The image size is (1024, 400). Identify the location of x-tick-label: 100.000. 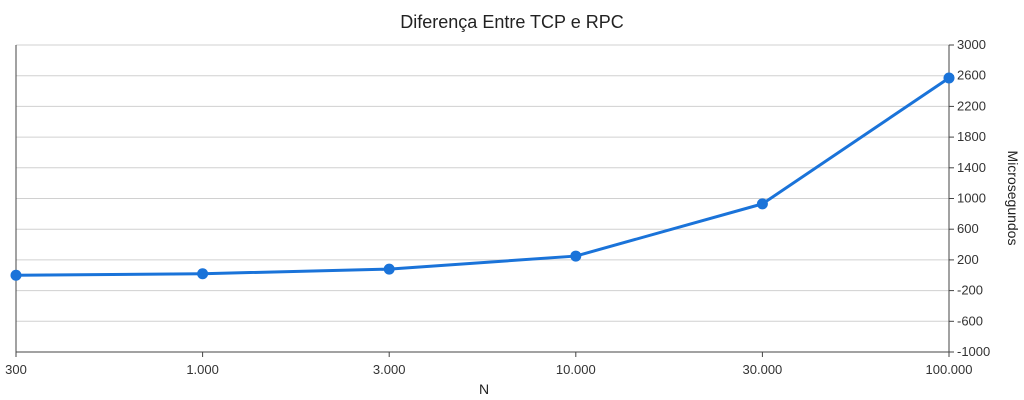
(949, 369).